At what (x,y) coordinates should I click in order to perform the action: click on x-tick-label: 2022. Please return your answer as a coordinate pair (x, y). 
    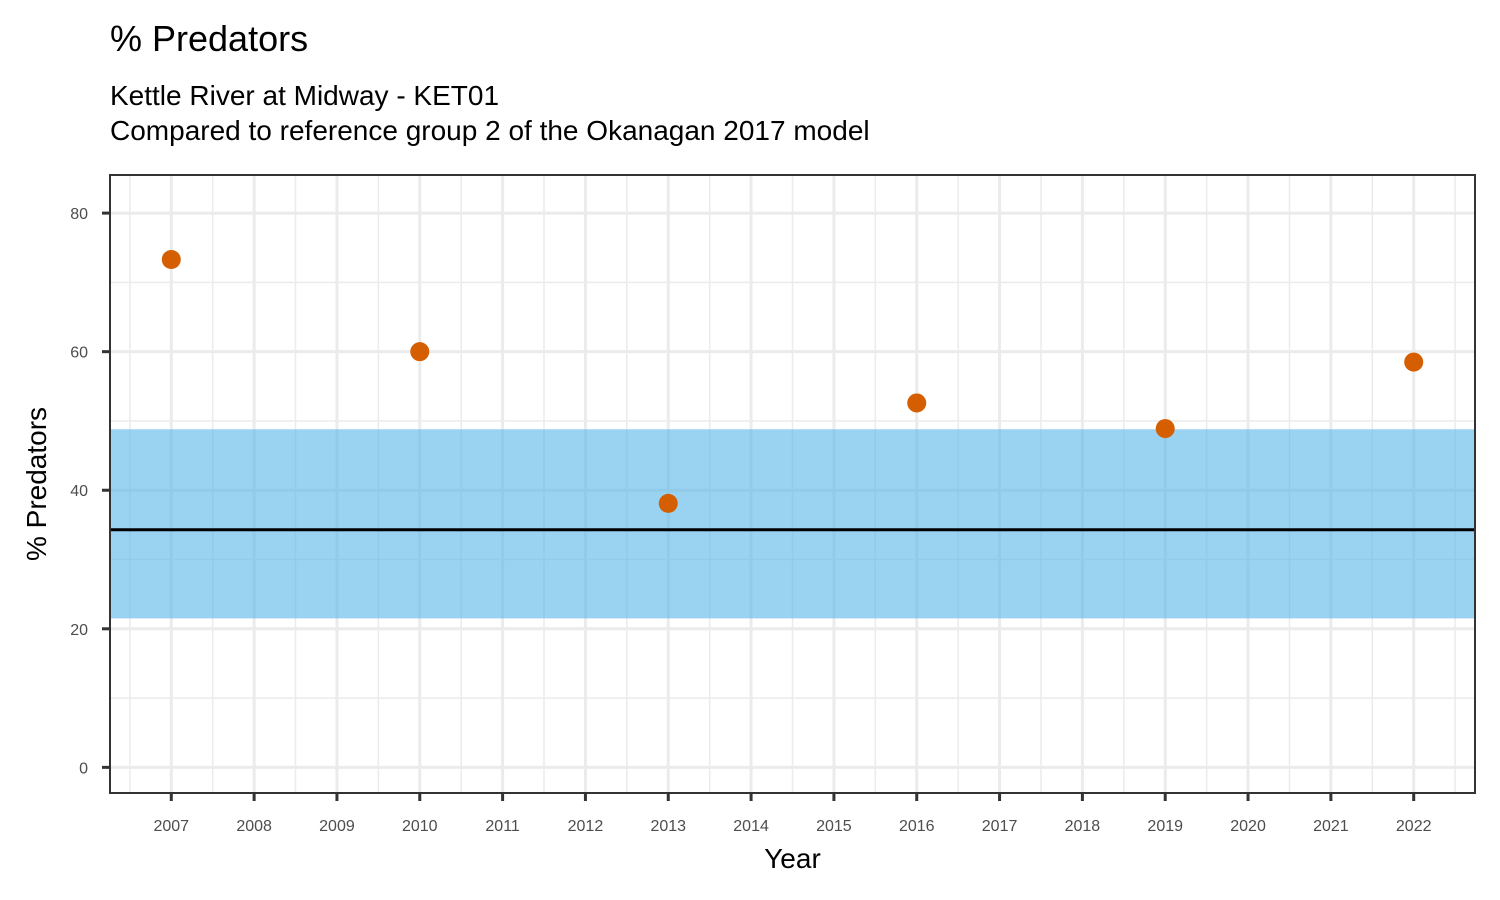
    Looking at the image, I should click on (1414, 826).